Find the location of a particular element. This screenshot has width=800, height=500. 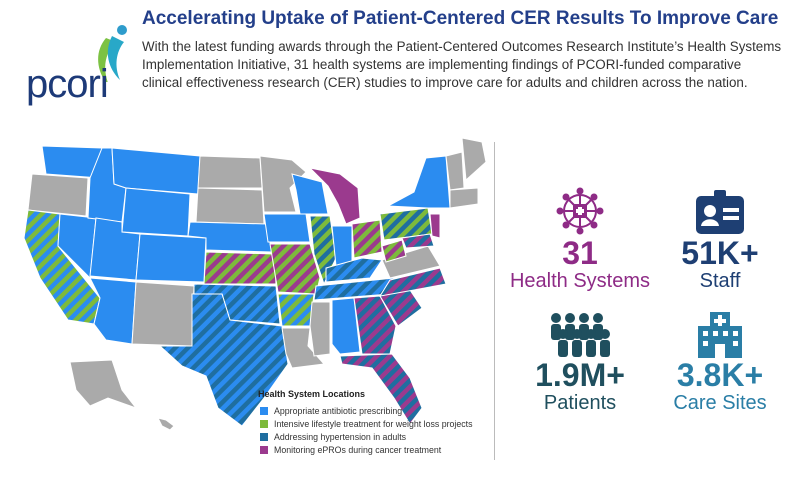

state-sd is located at coordinates (230, 206).